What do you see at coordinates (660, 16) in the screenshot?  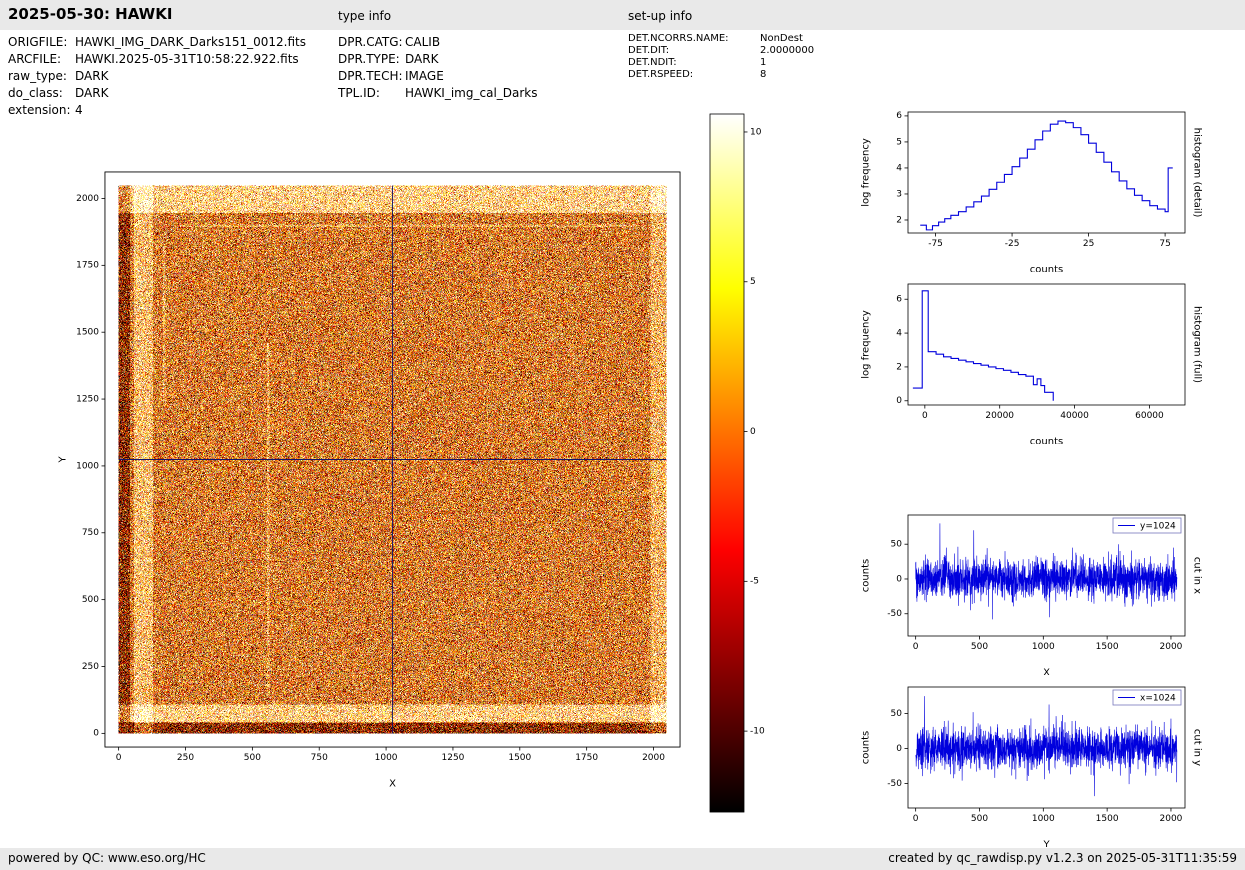 I see `setup-info-heading: set-up info` at bounding box center [660, 16].